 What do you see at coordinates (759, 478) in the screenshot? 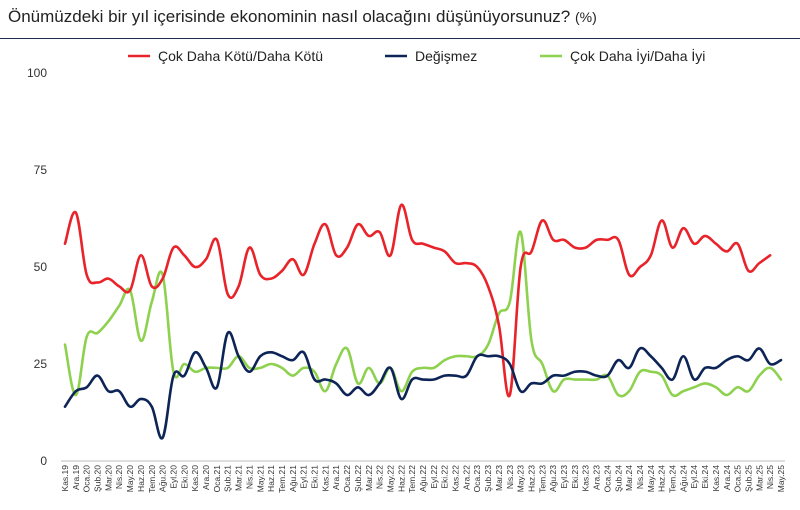
I see `x-tick-label: Mar.25` at bounding box center [759, 478].